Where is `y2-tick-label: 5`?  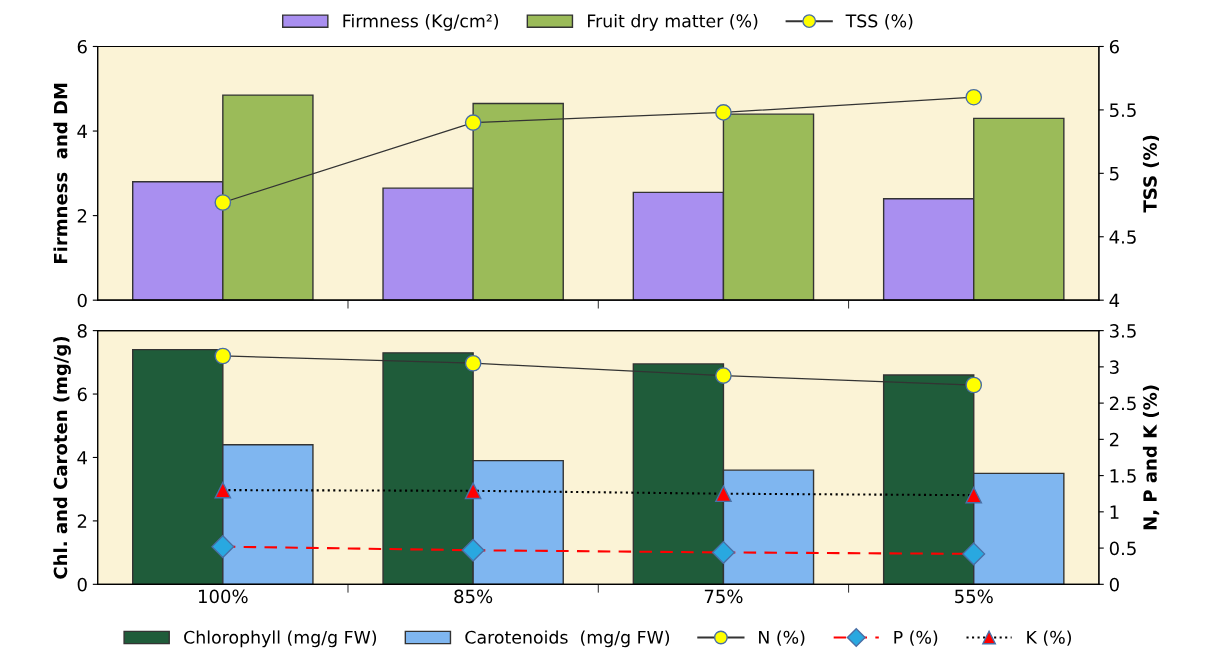 y2-tick-label: 5 is located at coordinates (1114, 174).